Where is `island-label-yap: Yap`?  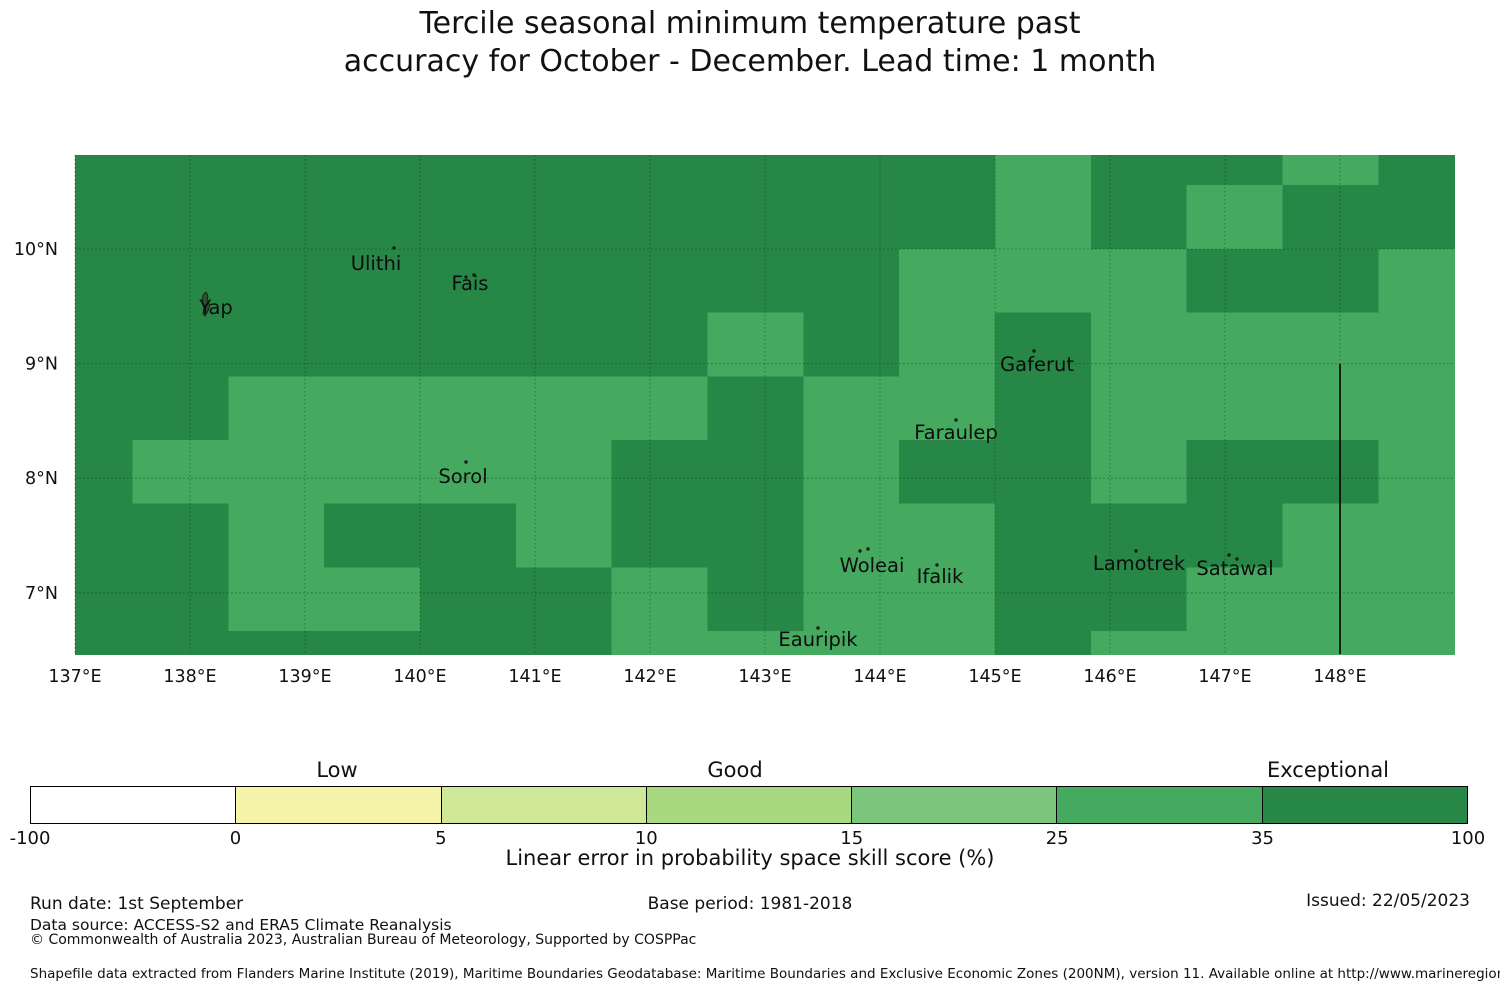
island-label-yap: Yap is located at coordinates (215, 307).